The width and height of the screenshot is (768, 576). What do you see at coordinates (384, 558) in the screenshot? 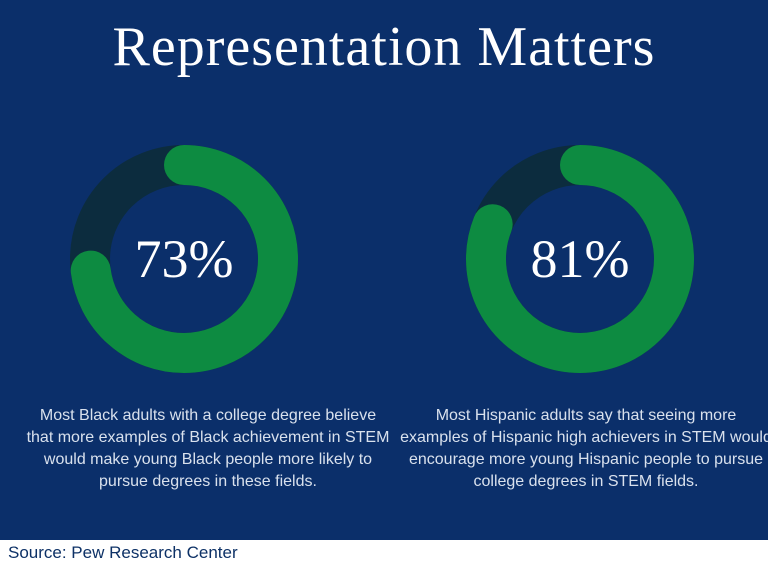
I see `source-bar: Source: Pew Research Center` at bounding box center [384, 558].